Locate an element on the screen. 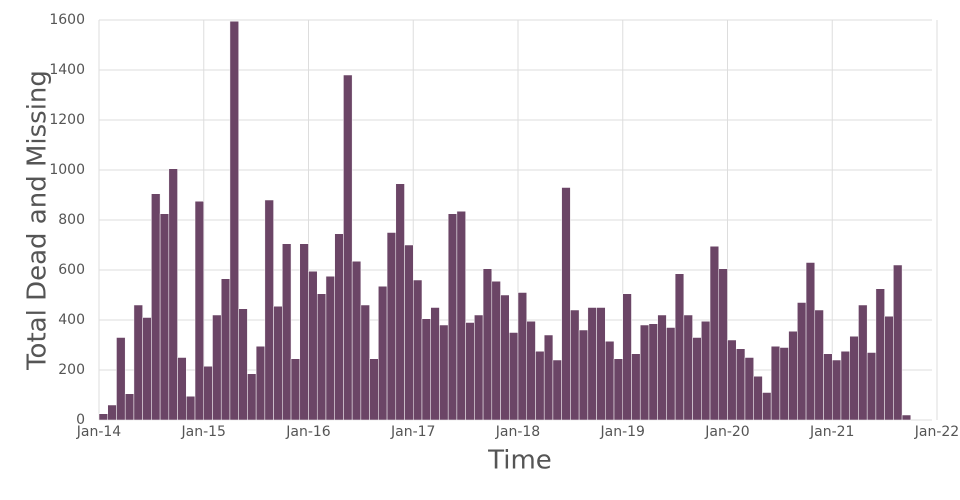 The image size is (960, 500). x-tick-label: Jan-18 is located at coordinates (517, 432).